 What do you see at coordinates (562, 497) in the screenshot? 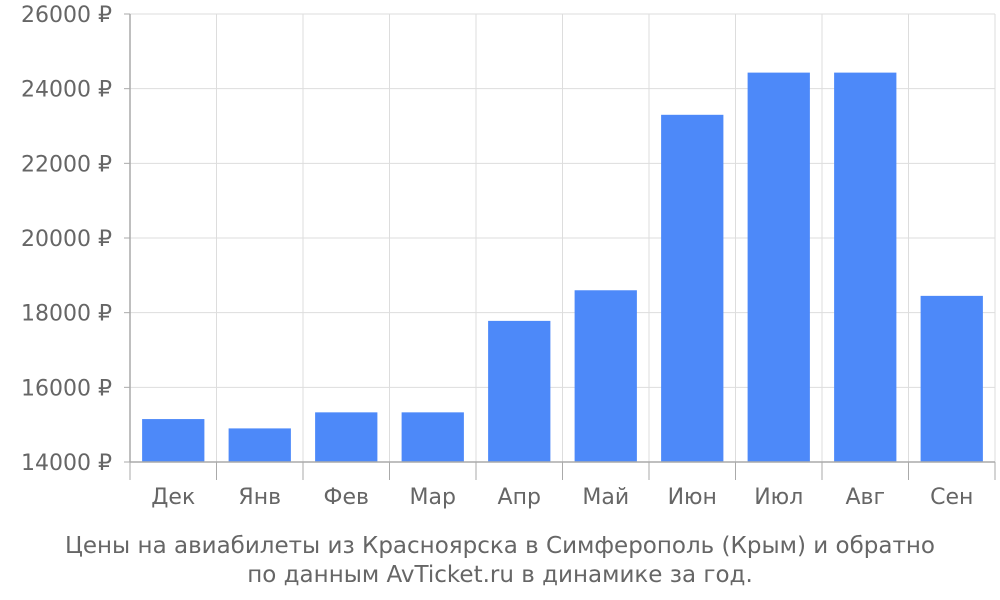
I see `x-tick-labels: Дек Янв Фев Мар Апр Май Июн Июл Авг Сен` at bounding box center [562, 497].